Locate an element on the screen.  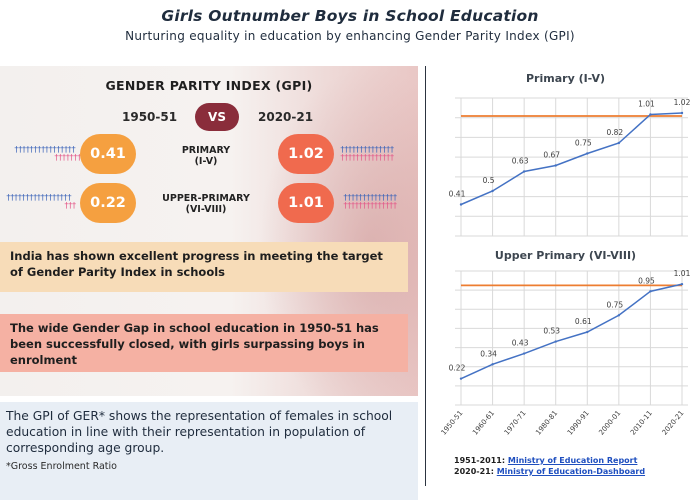
male-icons: ††††††††††††††††† is located at coordinates (39, 197).